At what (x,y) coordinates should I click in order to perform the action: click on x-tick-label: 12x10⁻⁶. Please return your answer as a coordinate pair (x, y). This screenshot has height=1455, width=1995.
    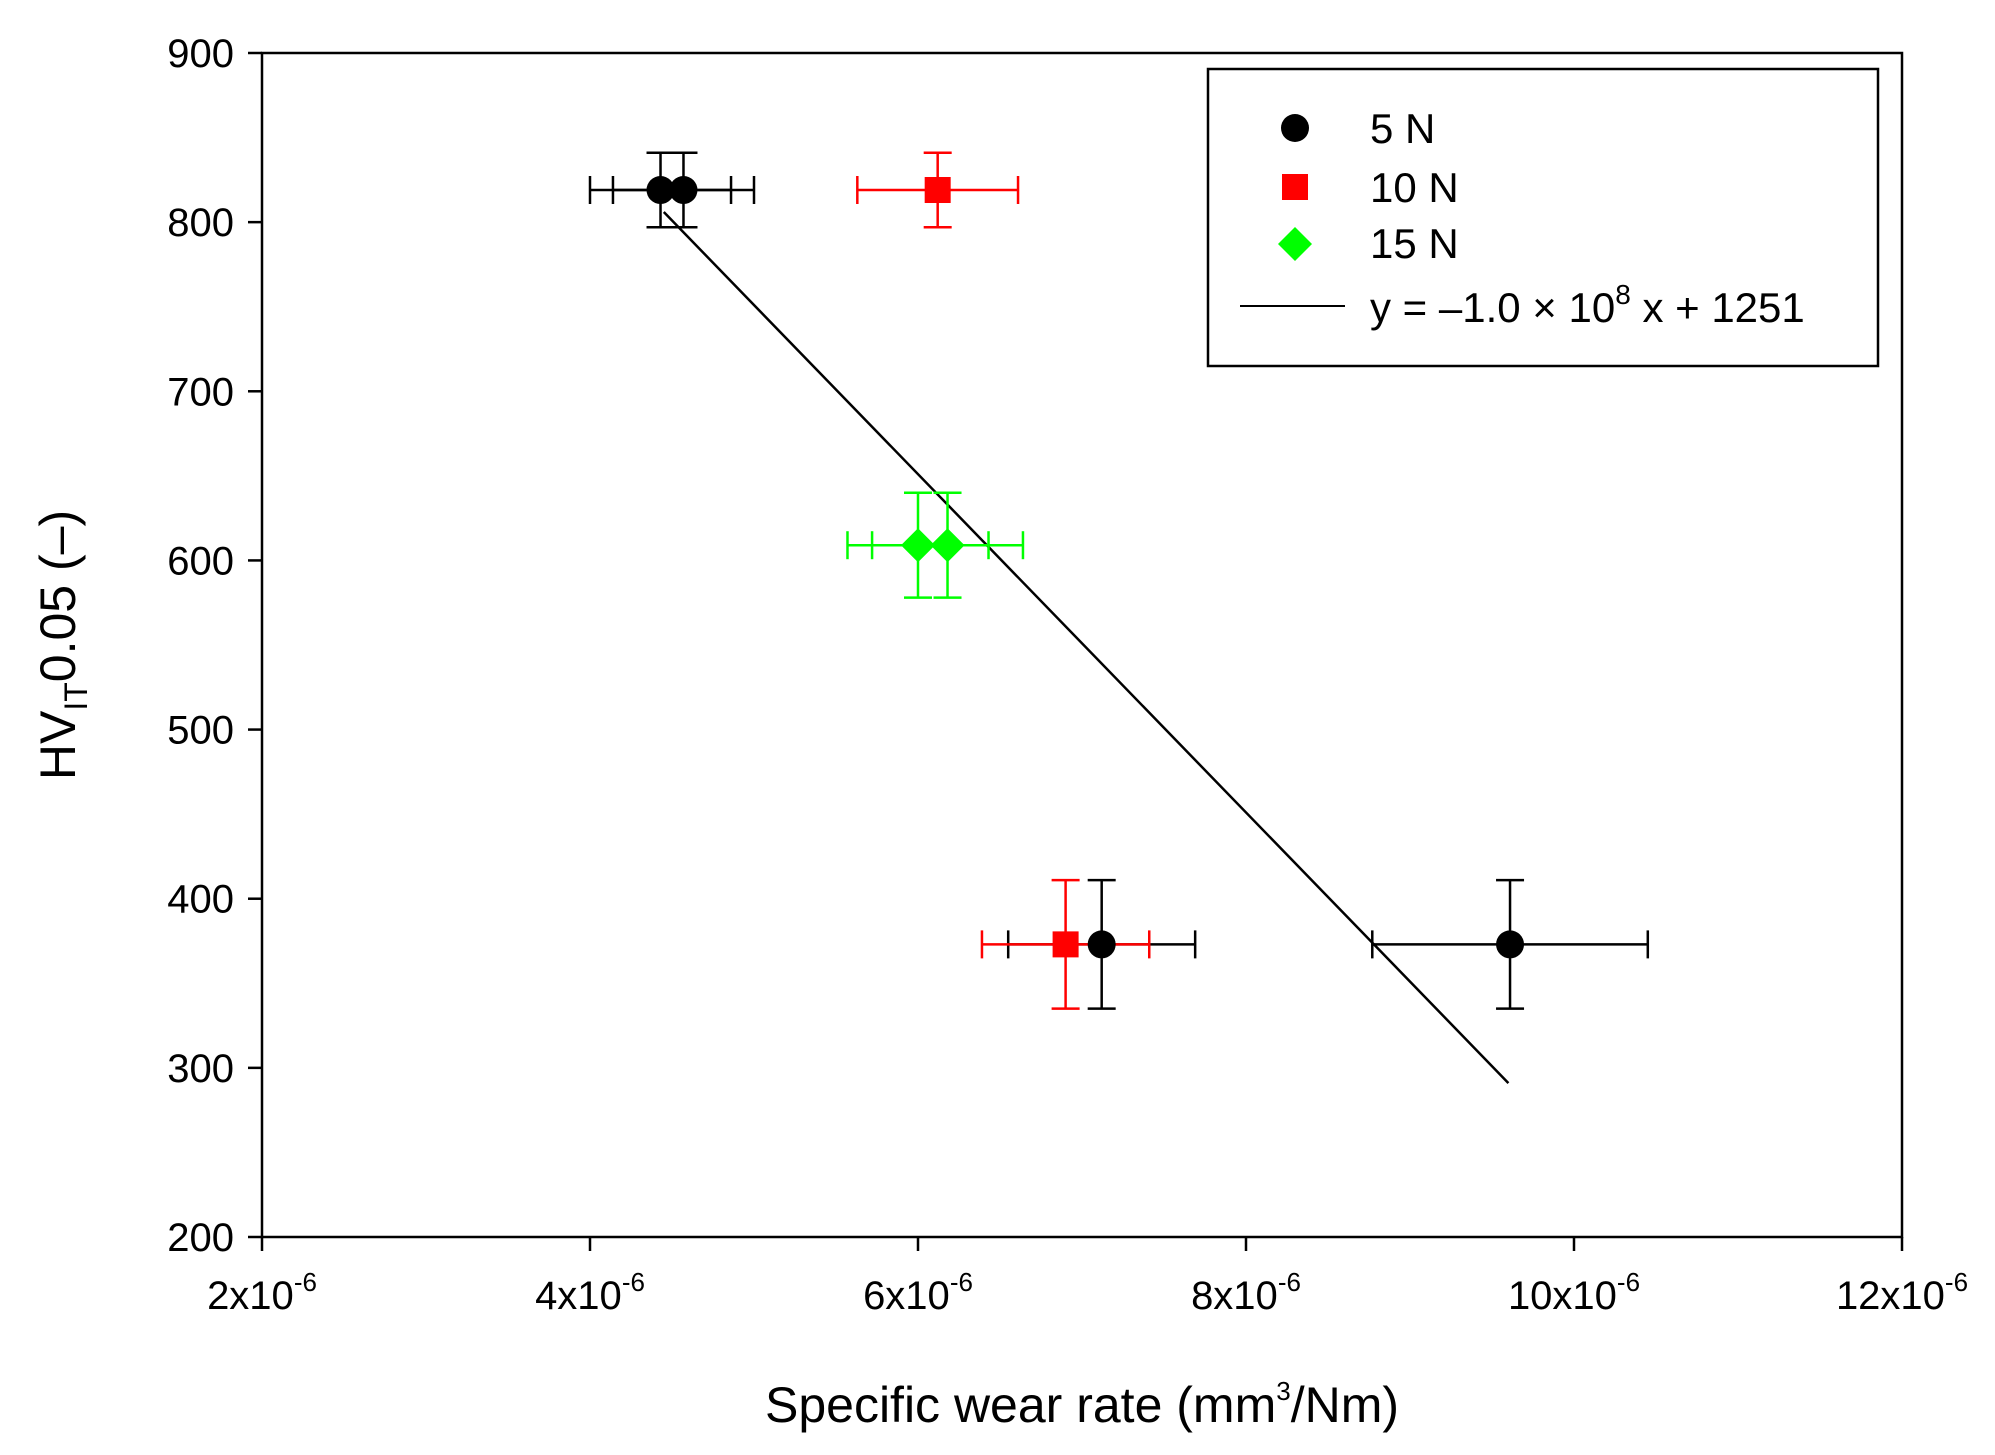
    Looking at the image, I should click on (1902, 1292).